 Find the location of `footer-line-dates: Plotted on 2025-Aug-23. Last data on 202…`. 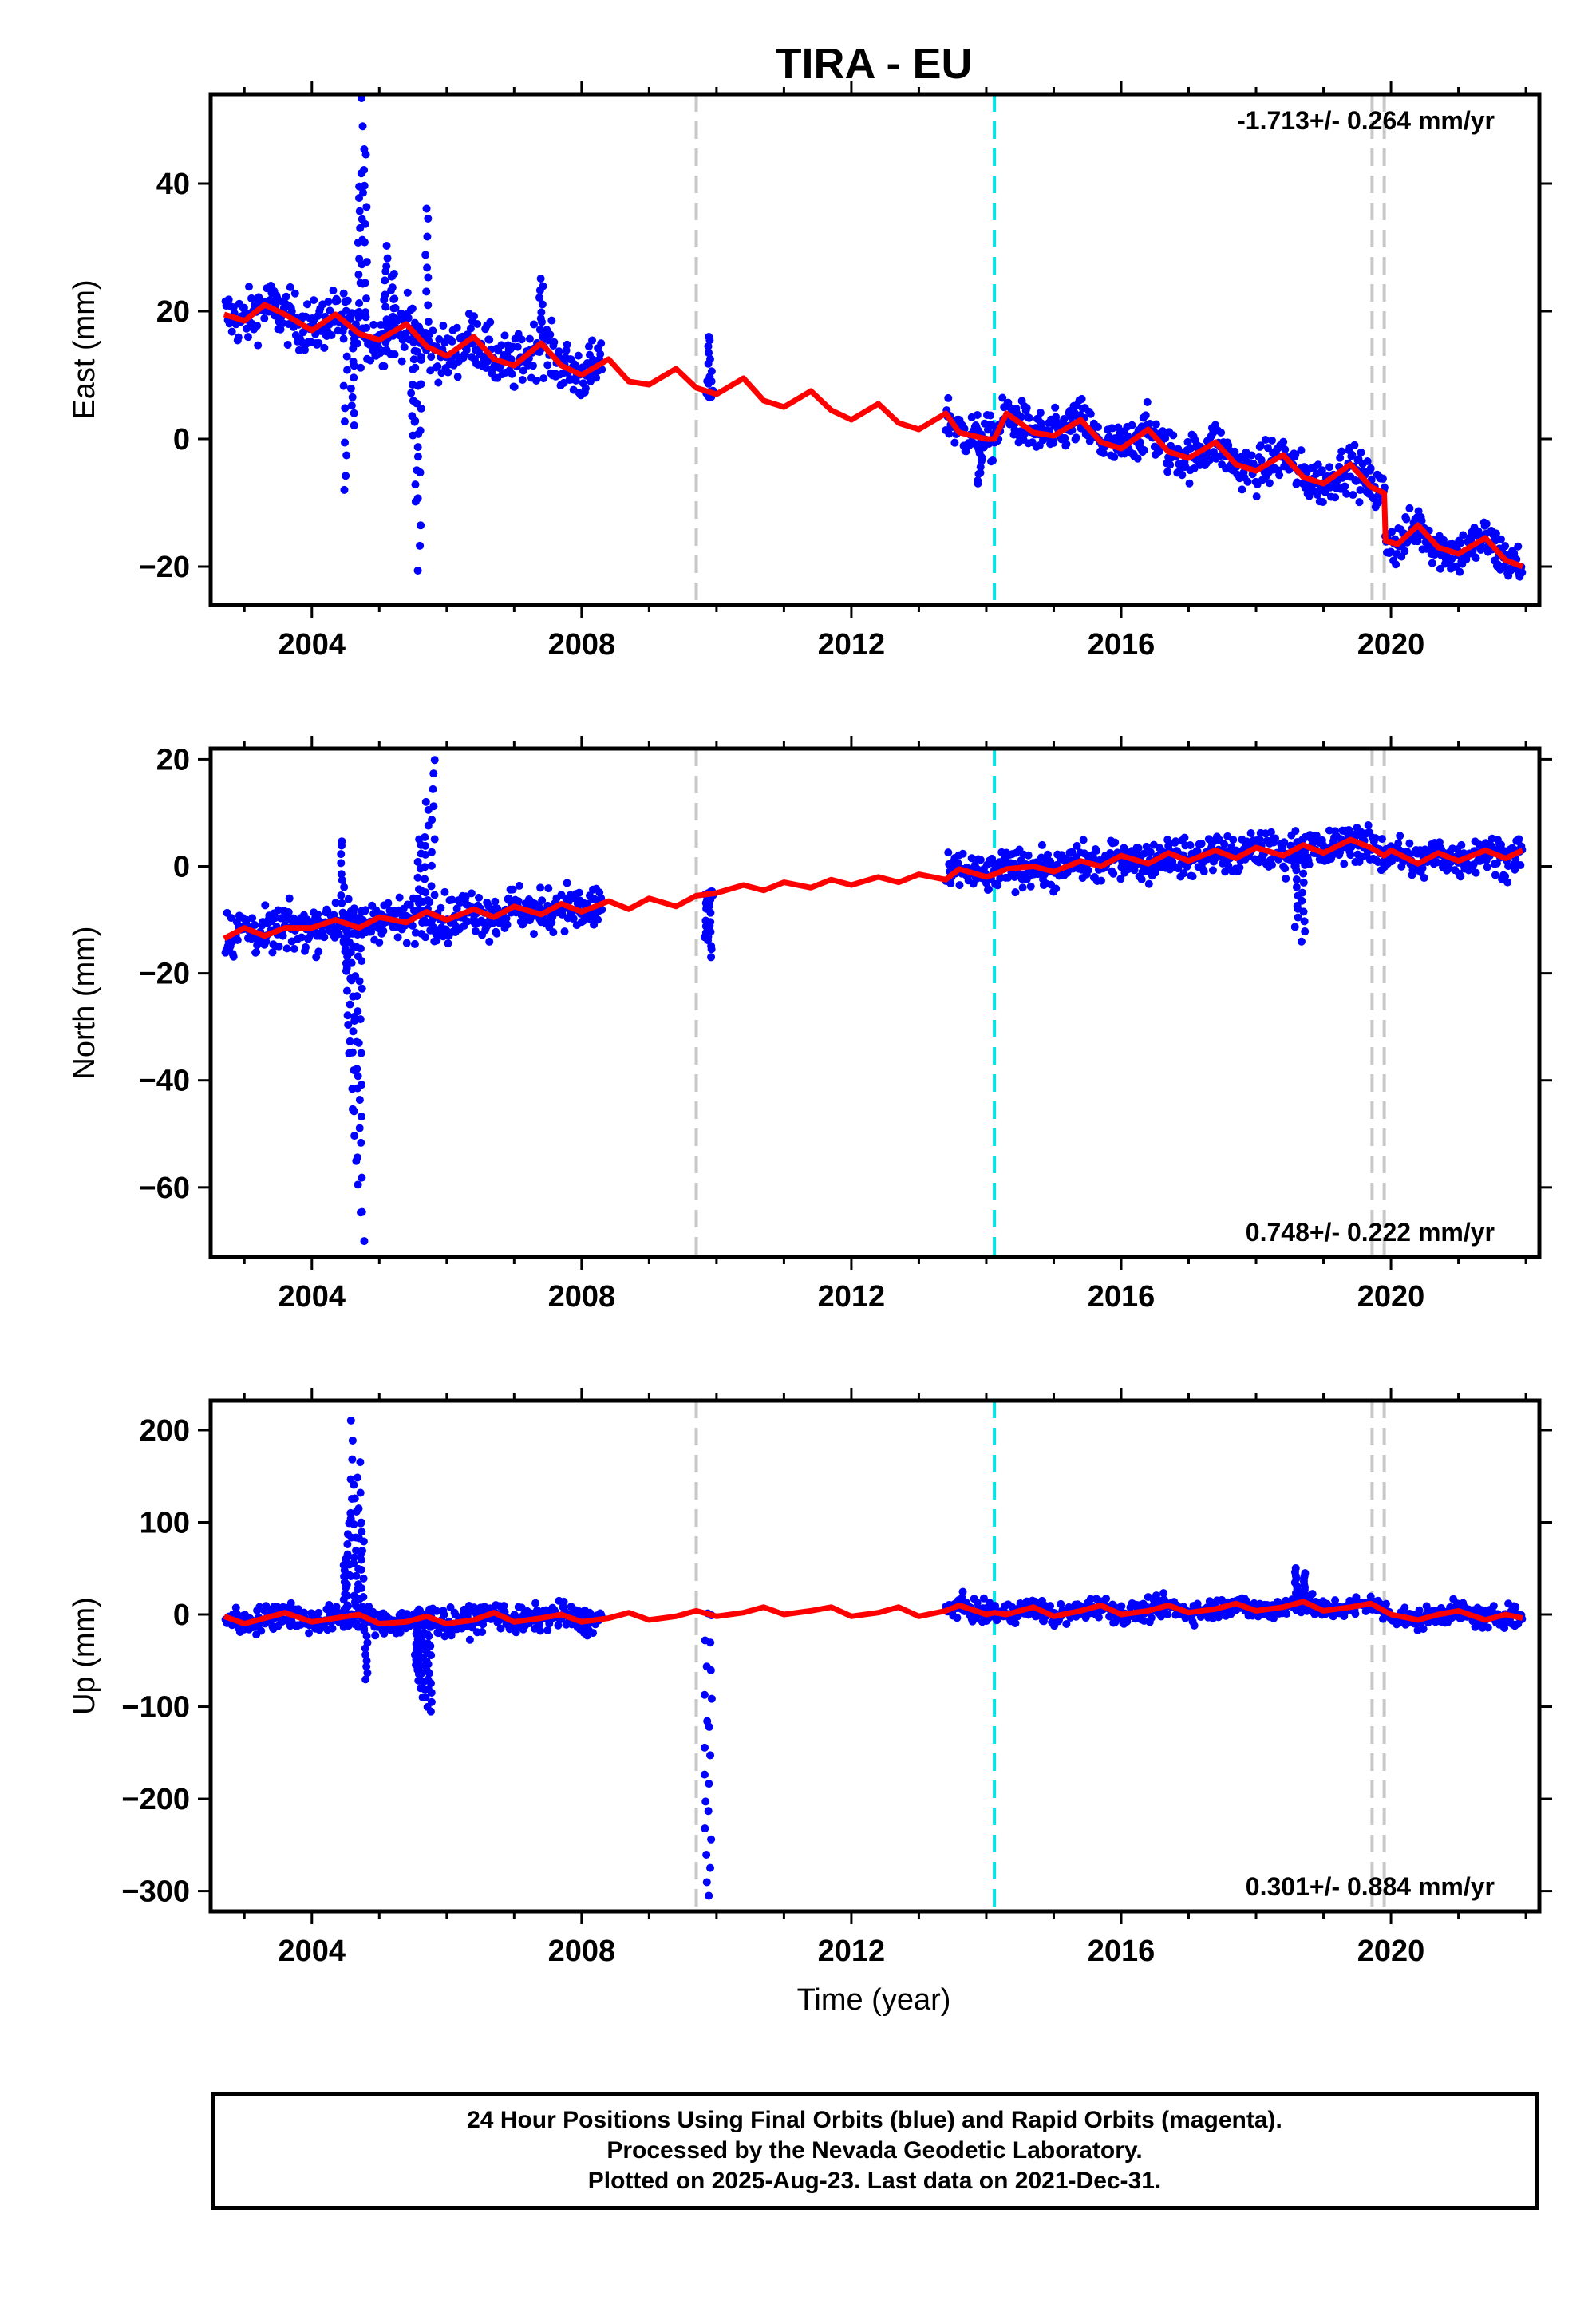

footer-line-dates: Plotted on 2025-Aug-23. Last data on 202… is located at coordinates (874, 2181).